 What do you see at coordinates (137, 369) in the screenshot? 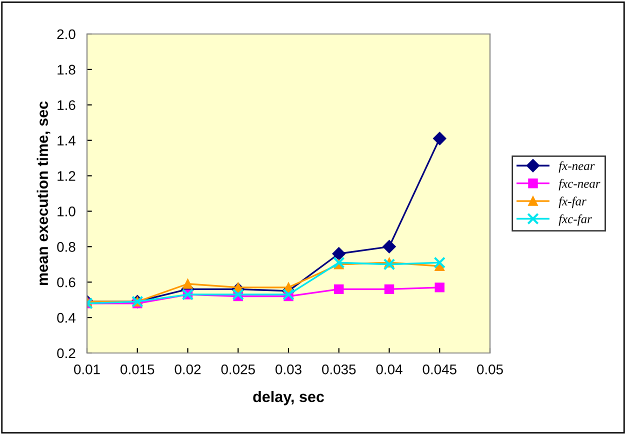
I see `x-tick-label: 0.015` at bounding box center [137, 369].